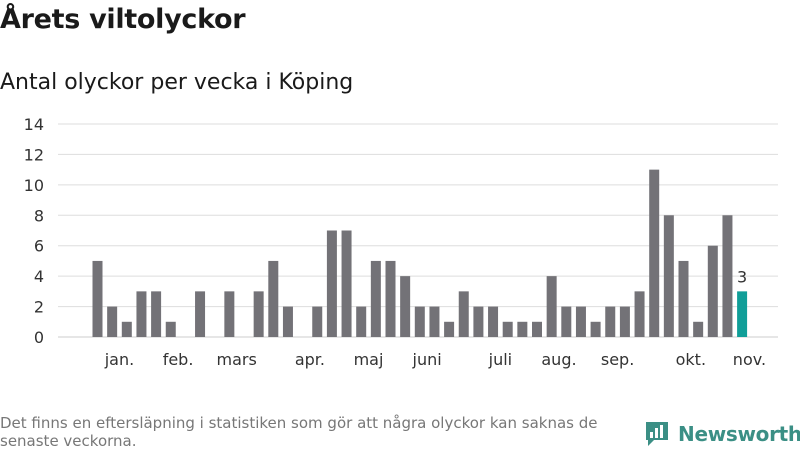 The height and width of the screenshot is (450, 800). What do you see at coordinates (123, 19) in the screenshot?
I see `chart-title: Årets viltolyckor` at bounding box center [123, 19].